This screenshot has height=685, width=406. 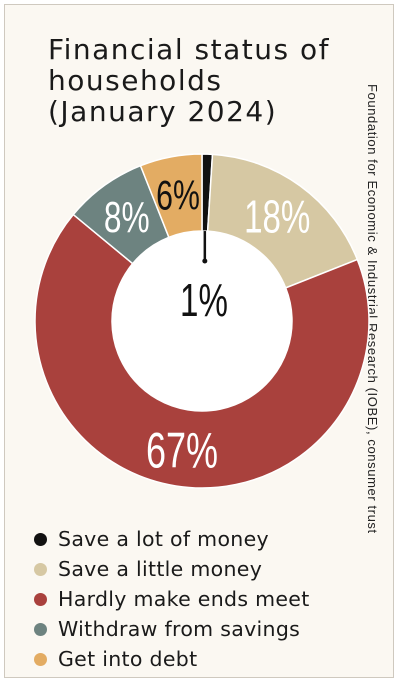 What do you see at coordinates (205, 261) in the screenshot?
I see `leader-dot-save-a-lot` at bounding box center [205, 261].